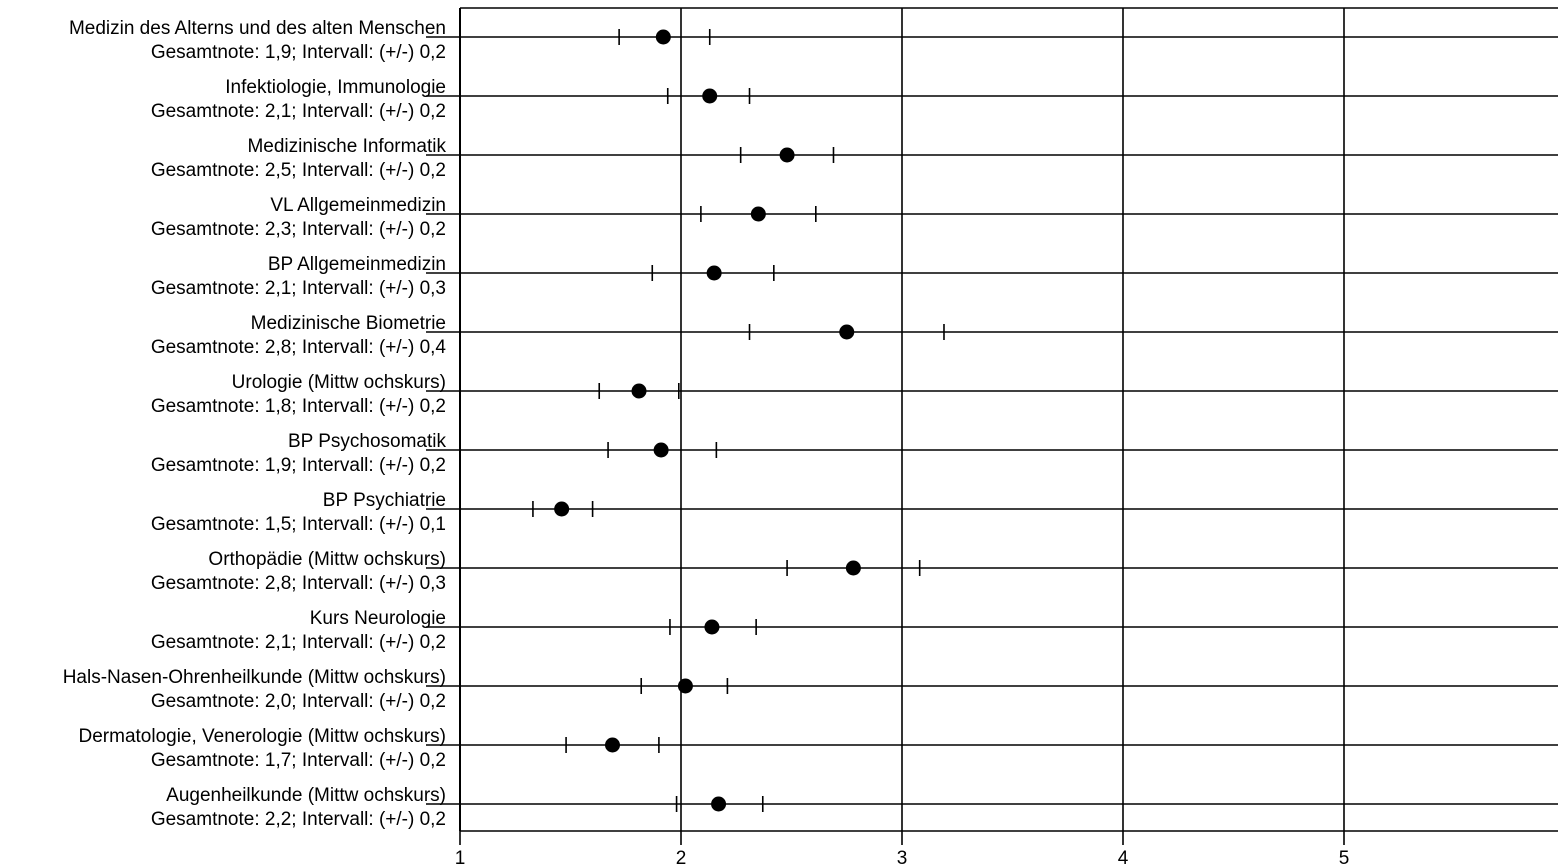  I want to click on x-tick-label-1: 1, so click(460, 857).